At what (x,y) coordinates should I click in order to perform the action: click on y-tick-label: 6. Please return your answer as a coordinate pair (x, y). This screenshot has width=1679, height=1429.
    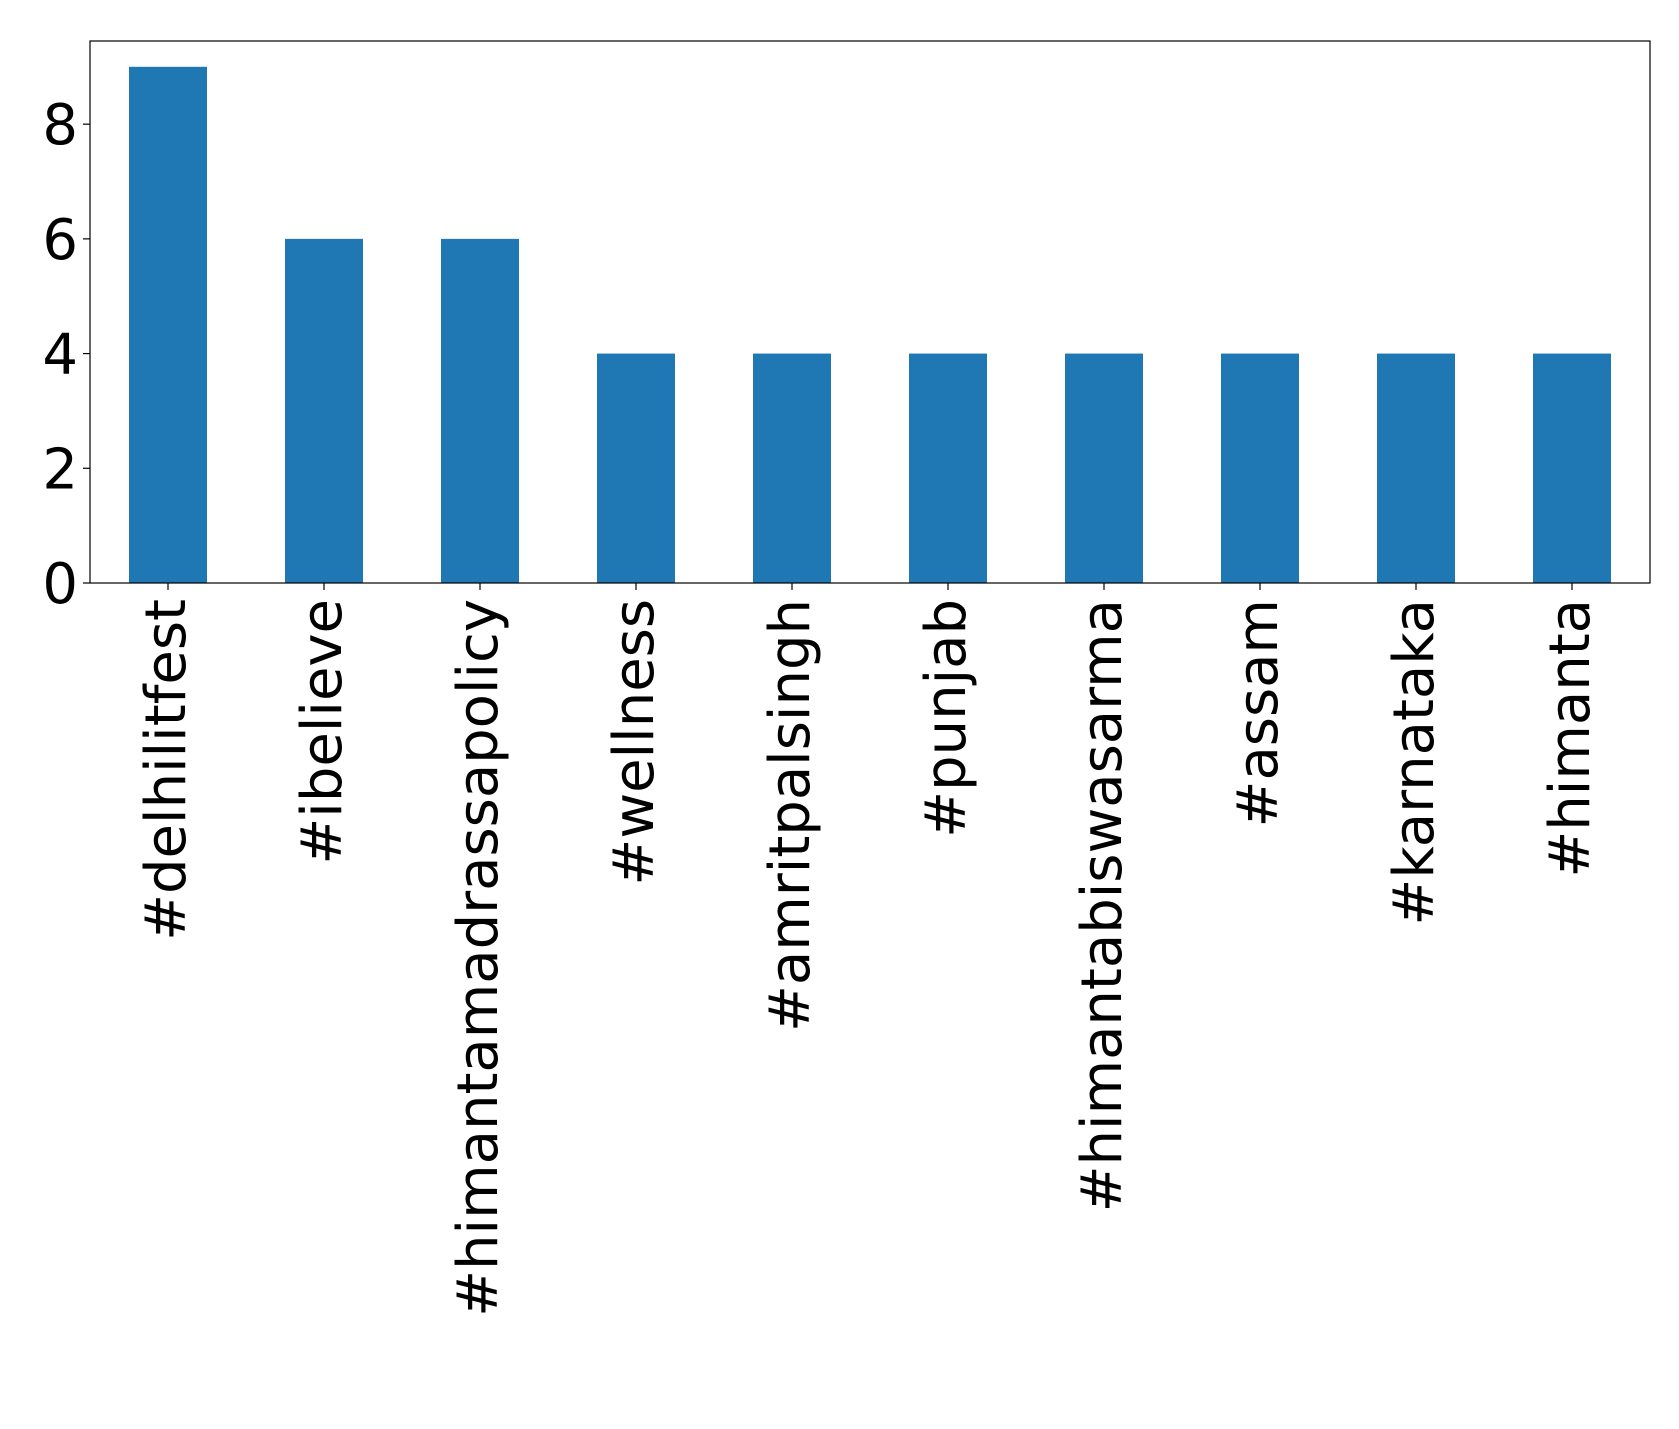
    Looking at the image, I should click on (60, 240).